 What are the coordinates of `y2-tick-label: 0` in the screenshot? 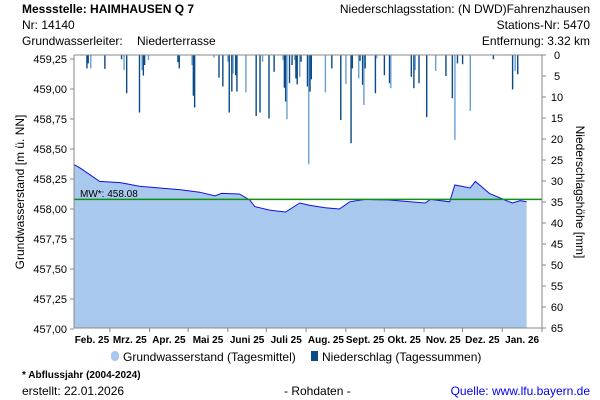 It's located at (557, 56).